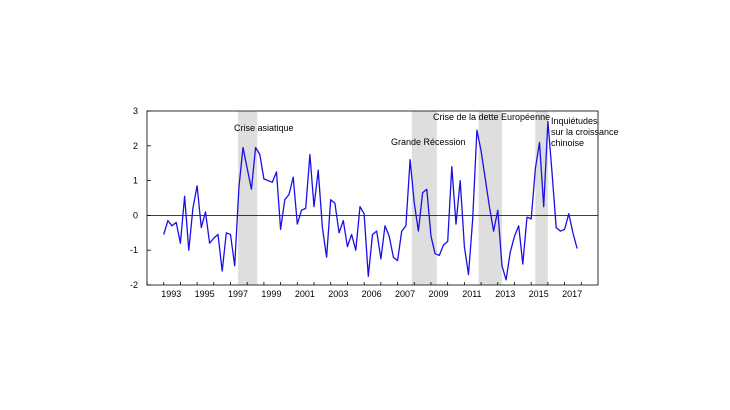 The height and width of the screenshot is (410, 730). What do you see at coordinates (135, 146) in the screenshot?
I see `y-tick-label: 2` at bounding box center [135, 146].